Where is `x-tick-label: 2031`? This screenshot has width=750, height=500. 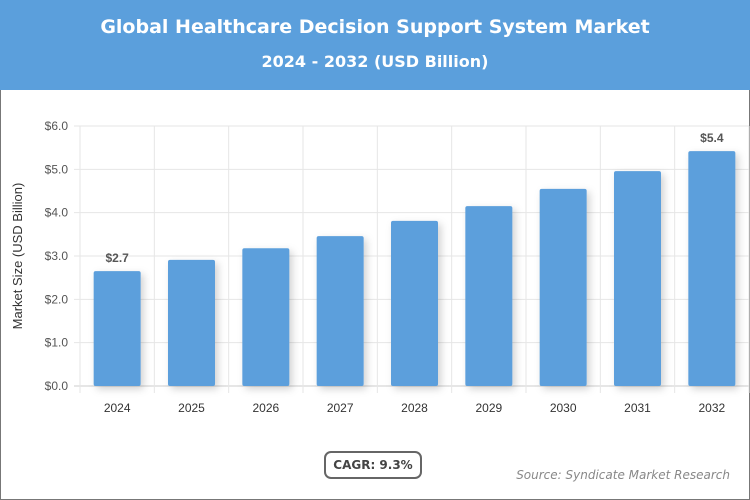 x-tick-label: 2031 is located at coordinates (637, 408).